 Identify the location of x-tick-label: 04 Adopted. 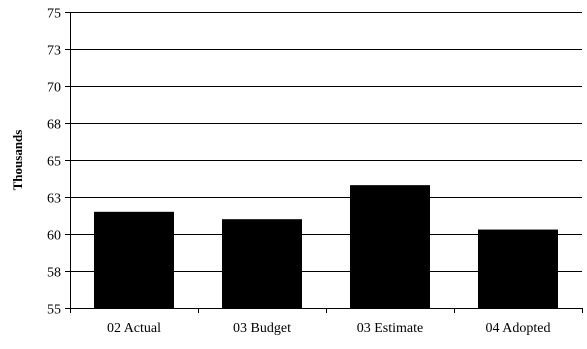
(518, 328).